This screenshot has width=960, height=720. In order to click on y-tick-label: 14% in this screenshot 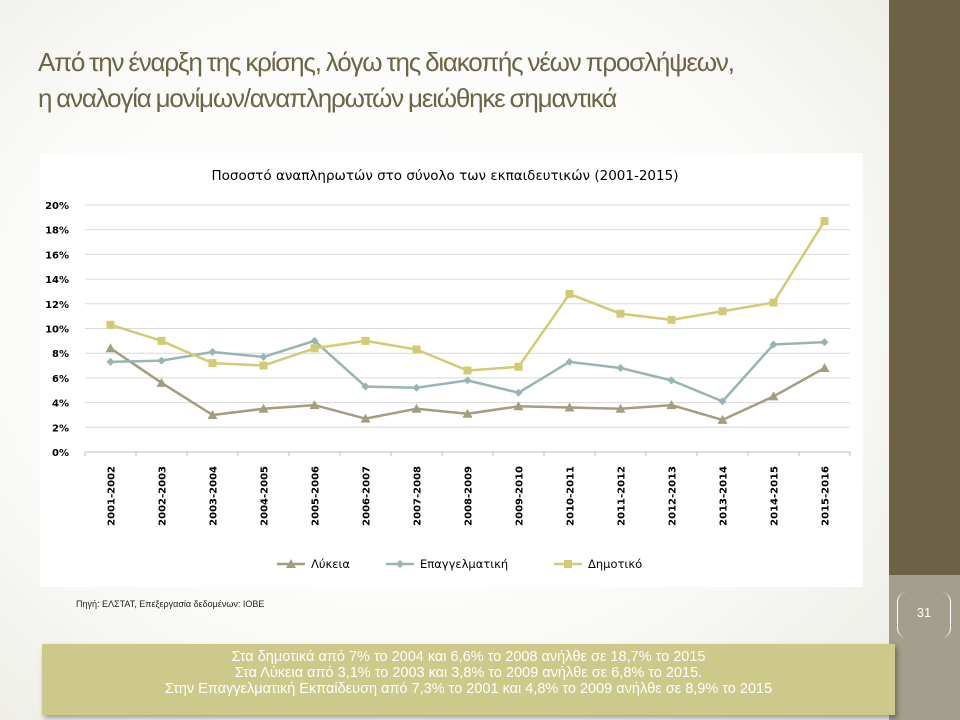, I will do `click(57, 280)`.